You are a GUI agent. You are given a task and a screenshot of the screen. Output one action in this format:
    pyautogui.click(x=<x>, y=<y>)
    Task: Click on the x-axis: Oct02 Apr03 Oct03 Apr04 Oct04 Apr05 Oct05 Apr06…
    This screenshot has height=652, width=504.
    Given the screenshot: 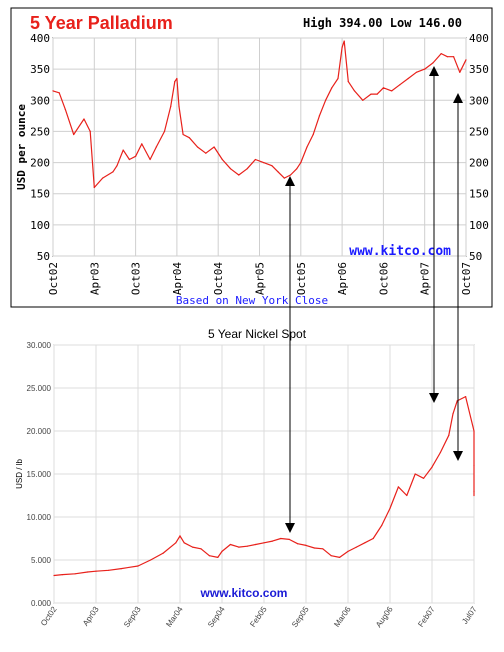 What is the action you would take?
    pyautogui.click(x=260, y=278)
    